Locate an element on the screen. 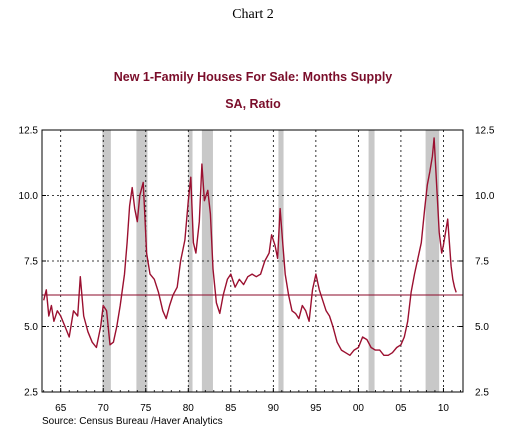 This screenshot has height=437, width=506. chart-subtitle: SA, Ratio is located at coordinates (253, 104).